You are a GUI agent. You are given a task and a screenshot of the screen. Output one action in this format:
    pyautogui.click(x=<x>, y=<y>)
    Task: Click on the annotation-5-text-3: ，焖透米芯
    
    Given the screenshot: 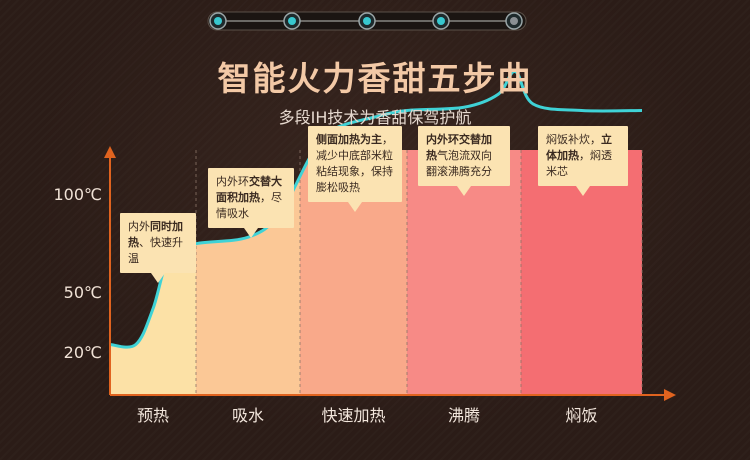 What is the action you would take?
    pyautogui.click(x=579, y=163)
    